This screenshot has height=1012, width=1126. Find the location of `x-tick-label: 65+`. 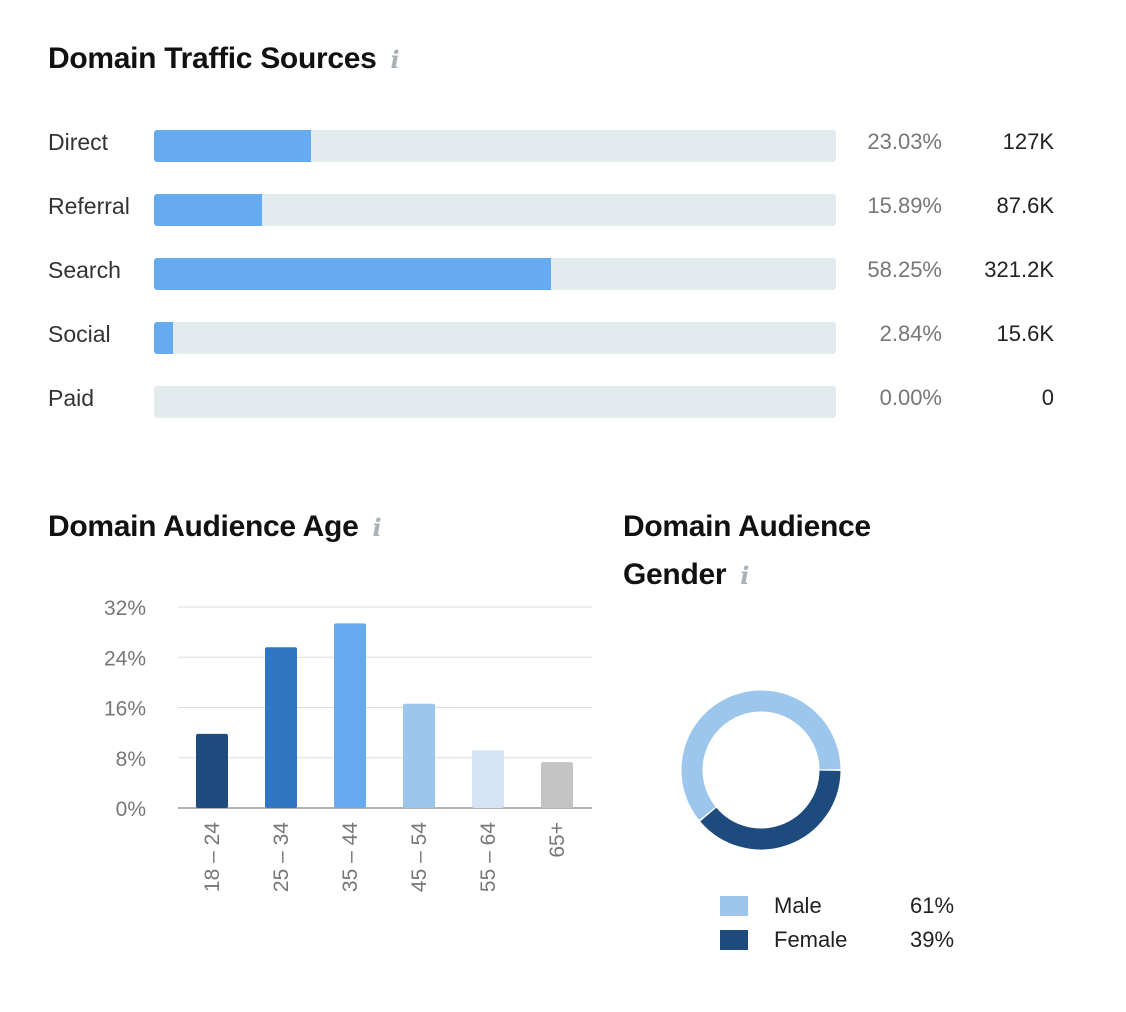

x-tick-label: 65+ is located at coordinates (557, 840).